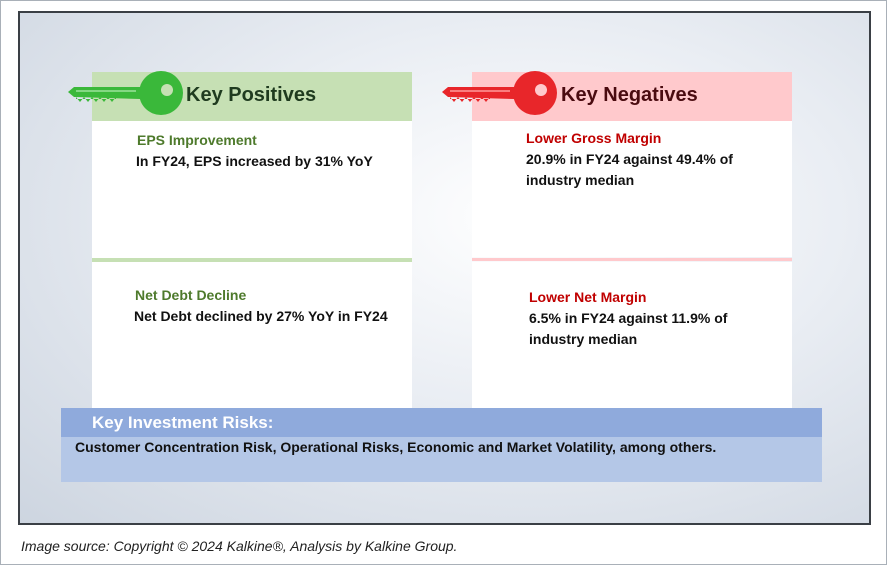 The width and height of the screenshot is (887, 565). What do you see at coordinates (629, 95) in the screenshot?
I see `negatives-title: Key Negatives` at bounding box center [629, 95].